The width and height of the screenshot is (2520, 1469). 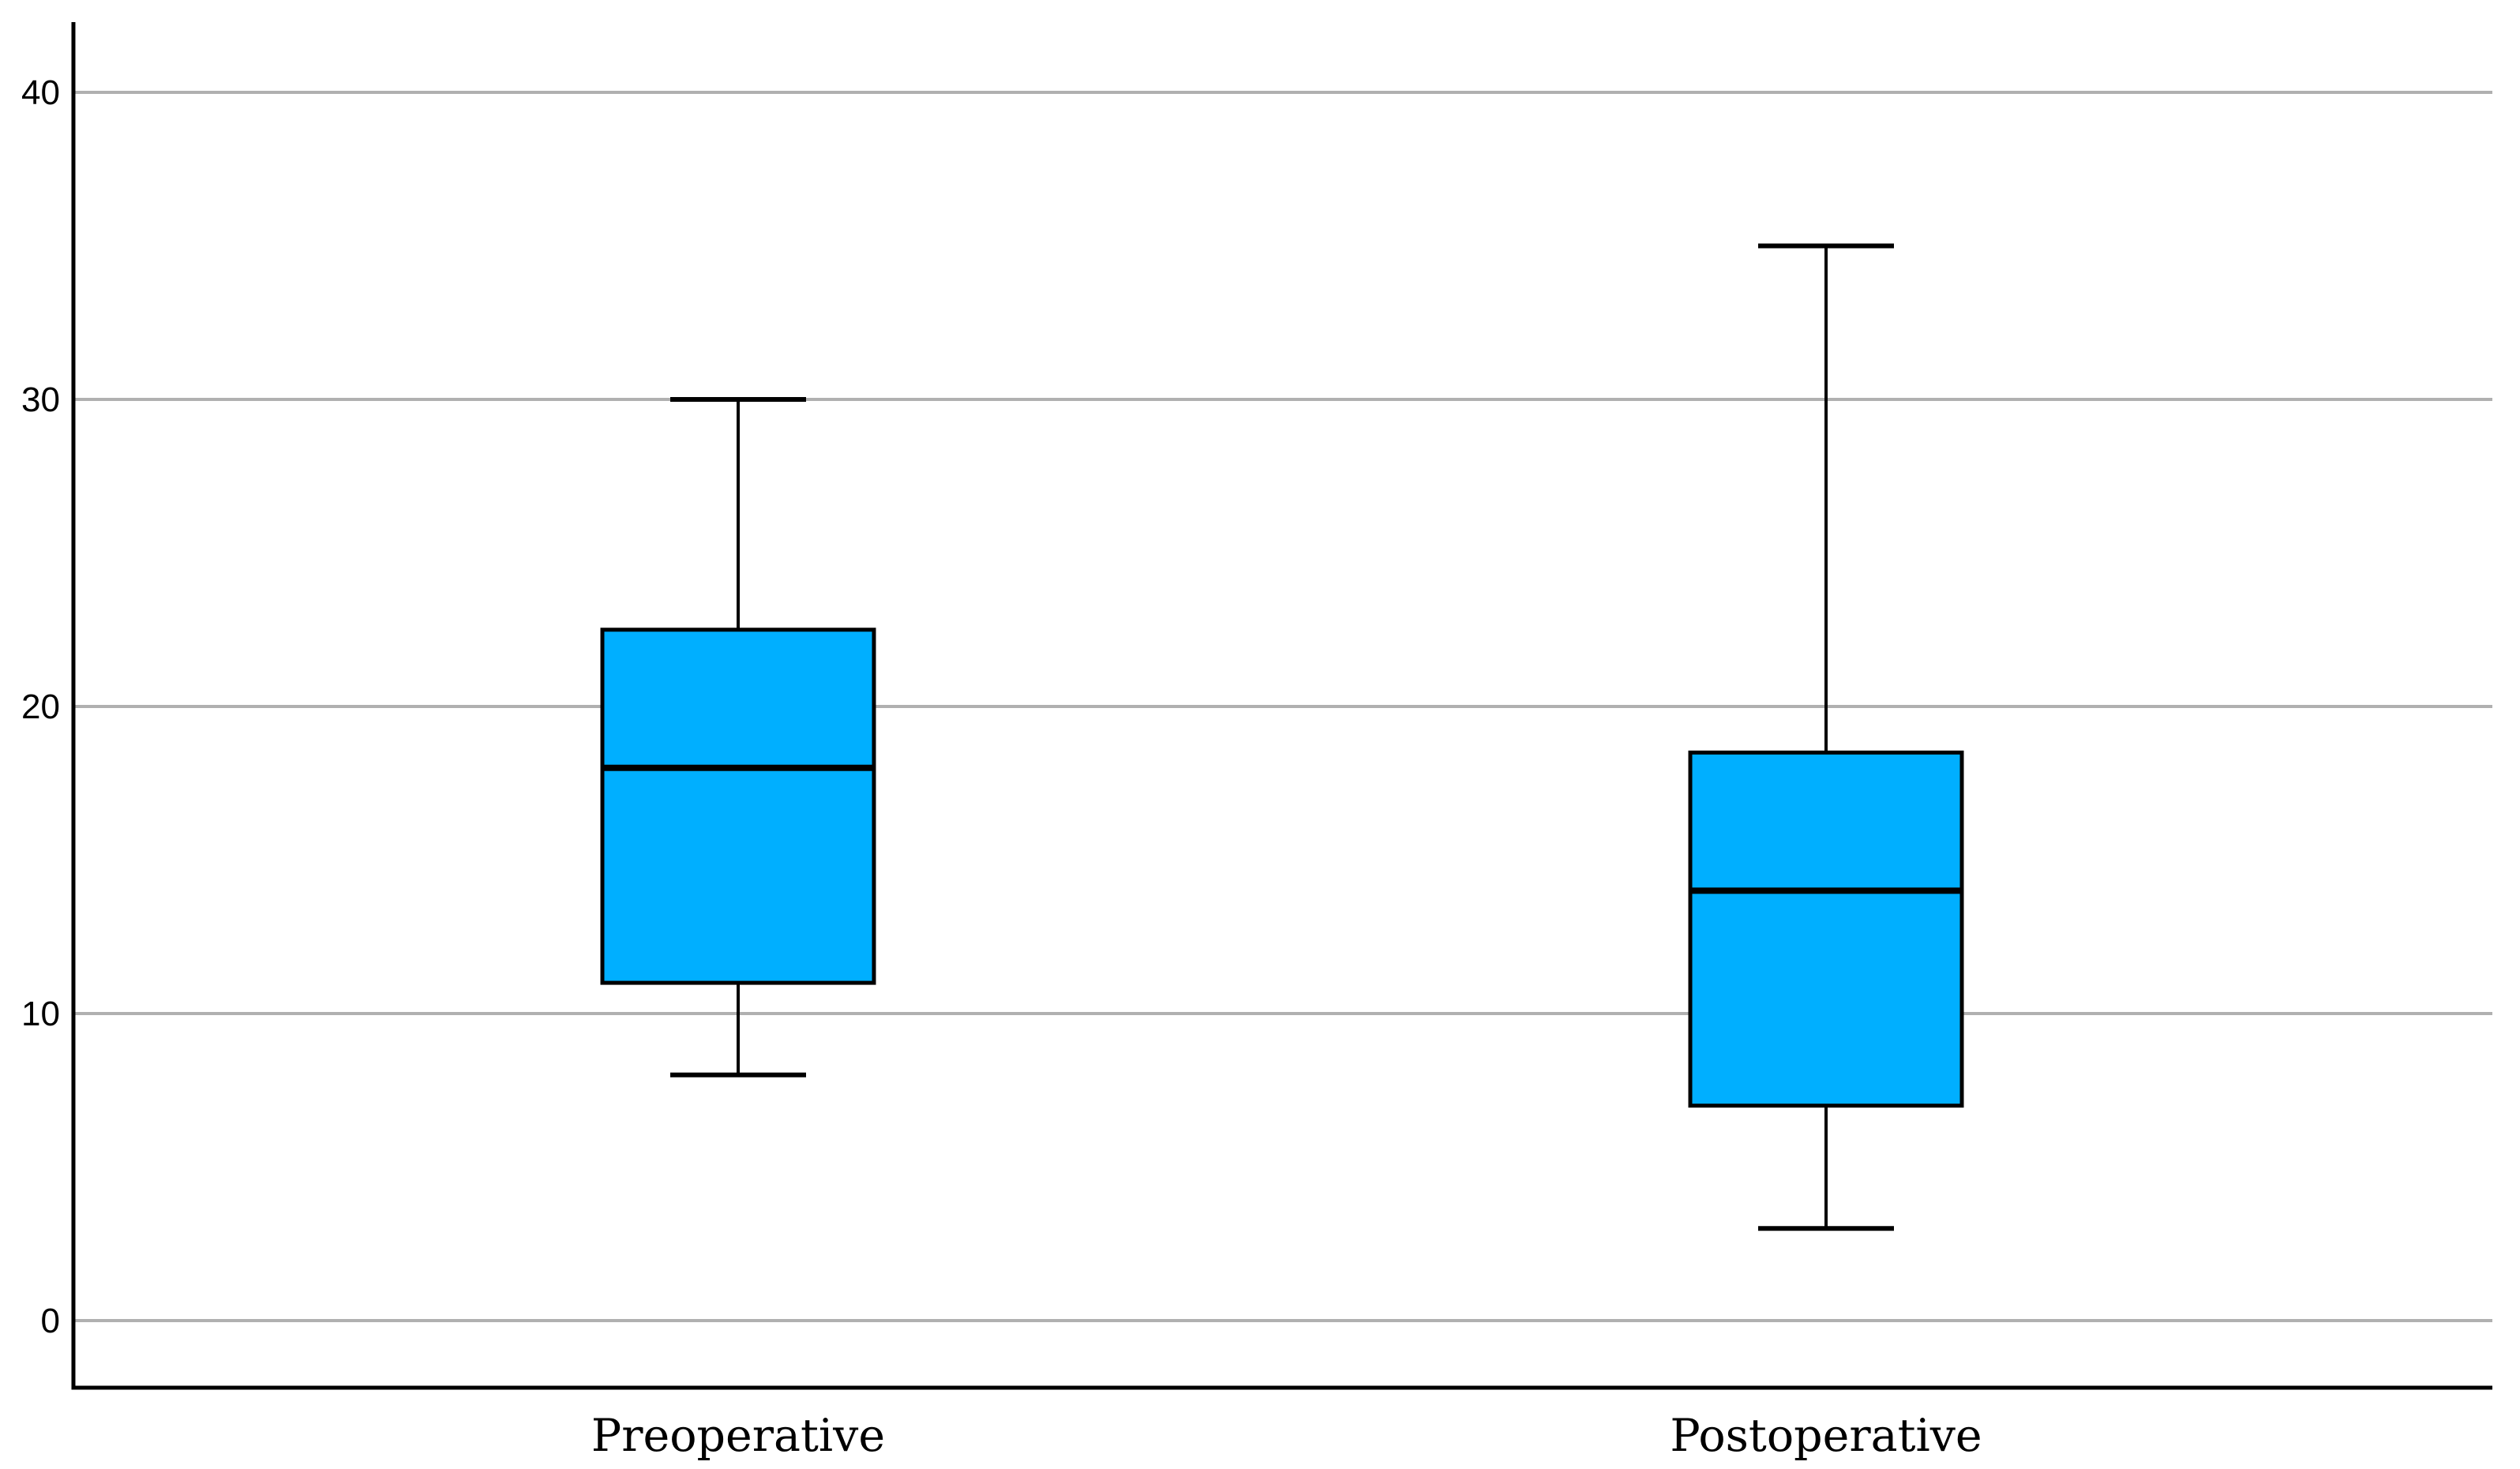 What do you see at coordinates (40, 399) in the screenshot?
I see `y-tick-label-30: 30` at bounding box center [40, 399].